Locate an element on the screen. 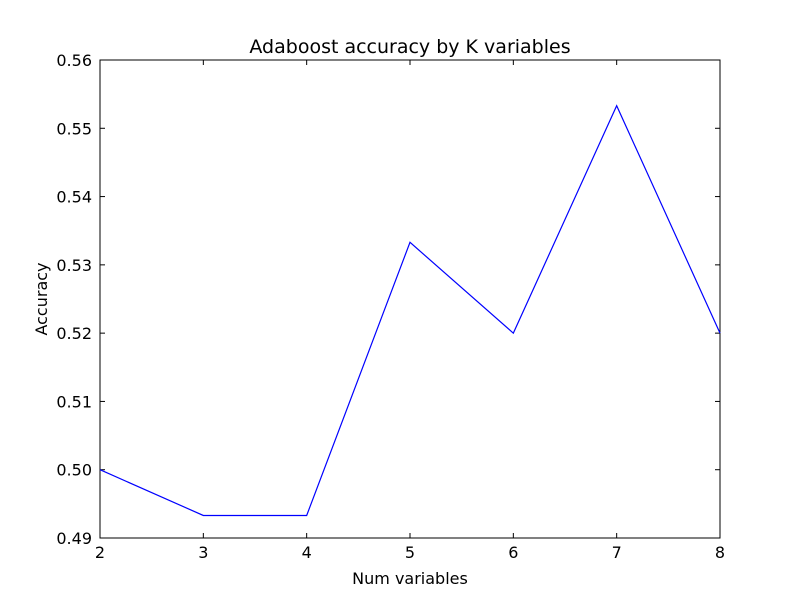 This screenshot has height=600, width=800. x-tick-label: 8 is located at coordinates (720, 552).